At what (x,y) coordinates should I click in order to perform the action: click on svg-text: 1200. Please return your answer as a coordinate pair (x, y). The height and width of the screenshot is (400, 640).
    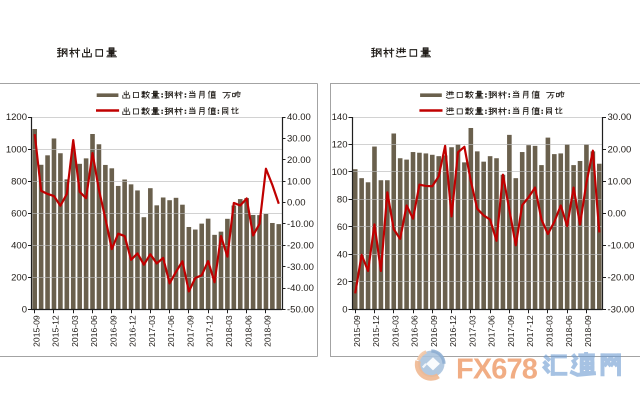
    Looking at the image, I should click on (16, 117).